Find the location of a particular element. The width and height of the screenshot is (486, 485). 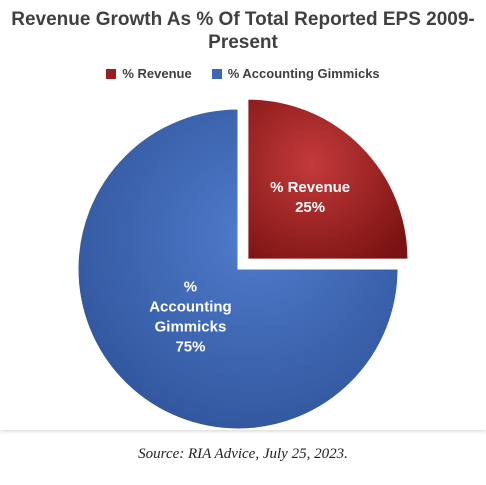

legend-swatch-revenue is located at coordinates (111, 73).